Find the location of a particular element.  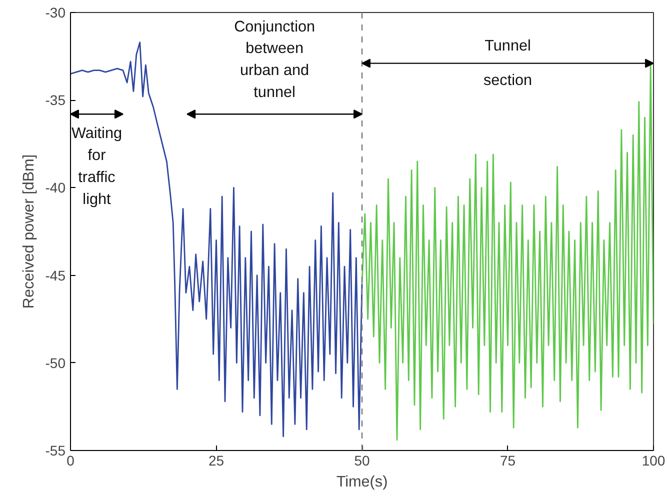

y-tick-label: -40 is located at coordinates (55, 188).